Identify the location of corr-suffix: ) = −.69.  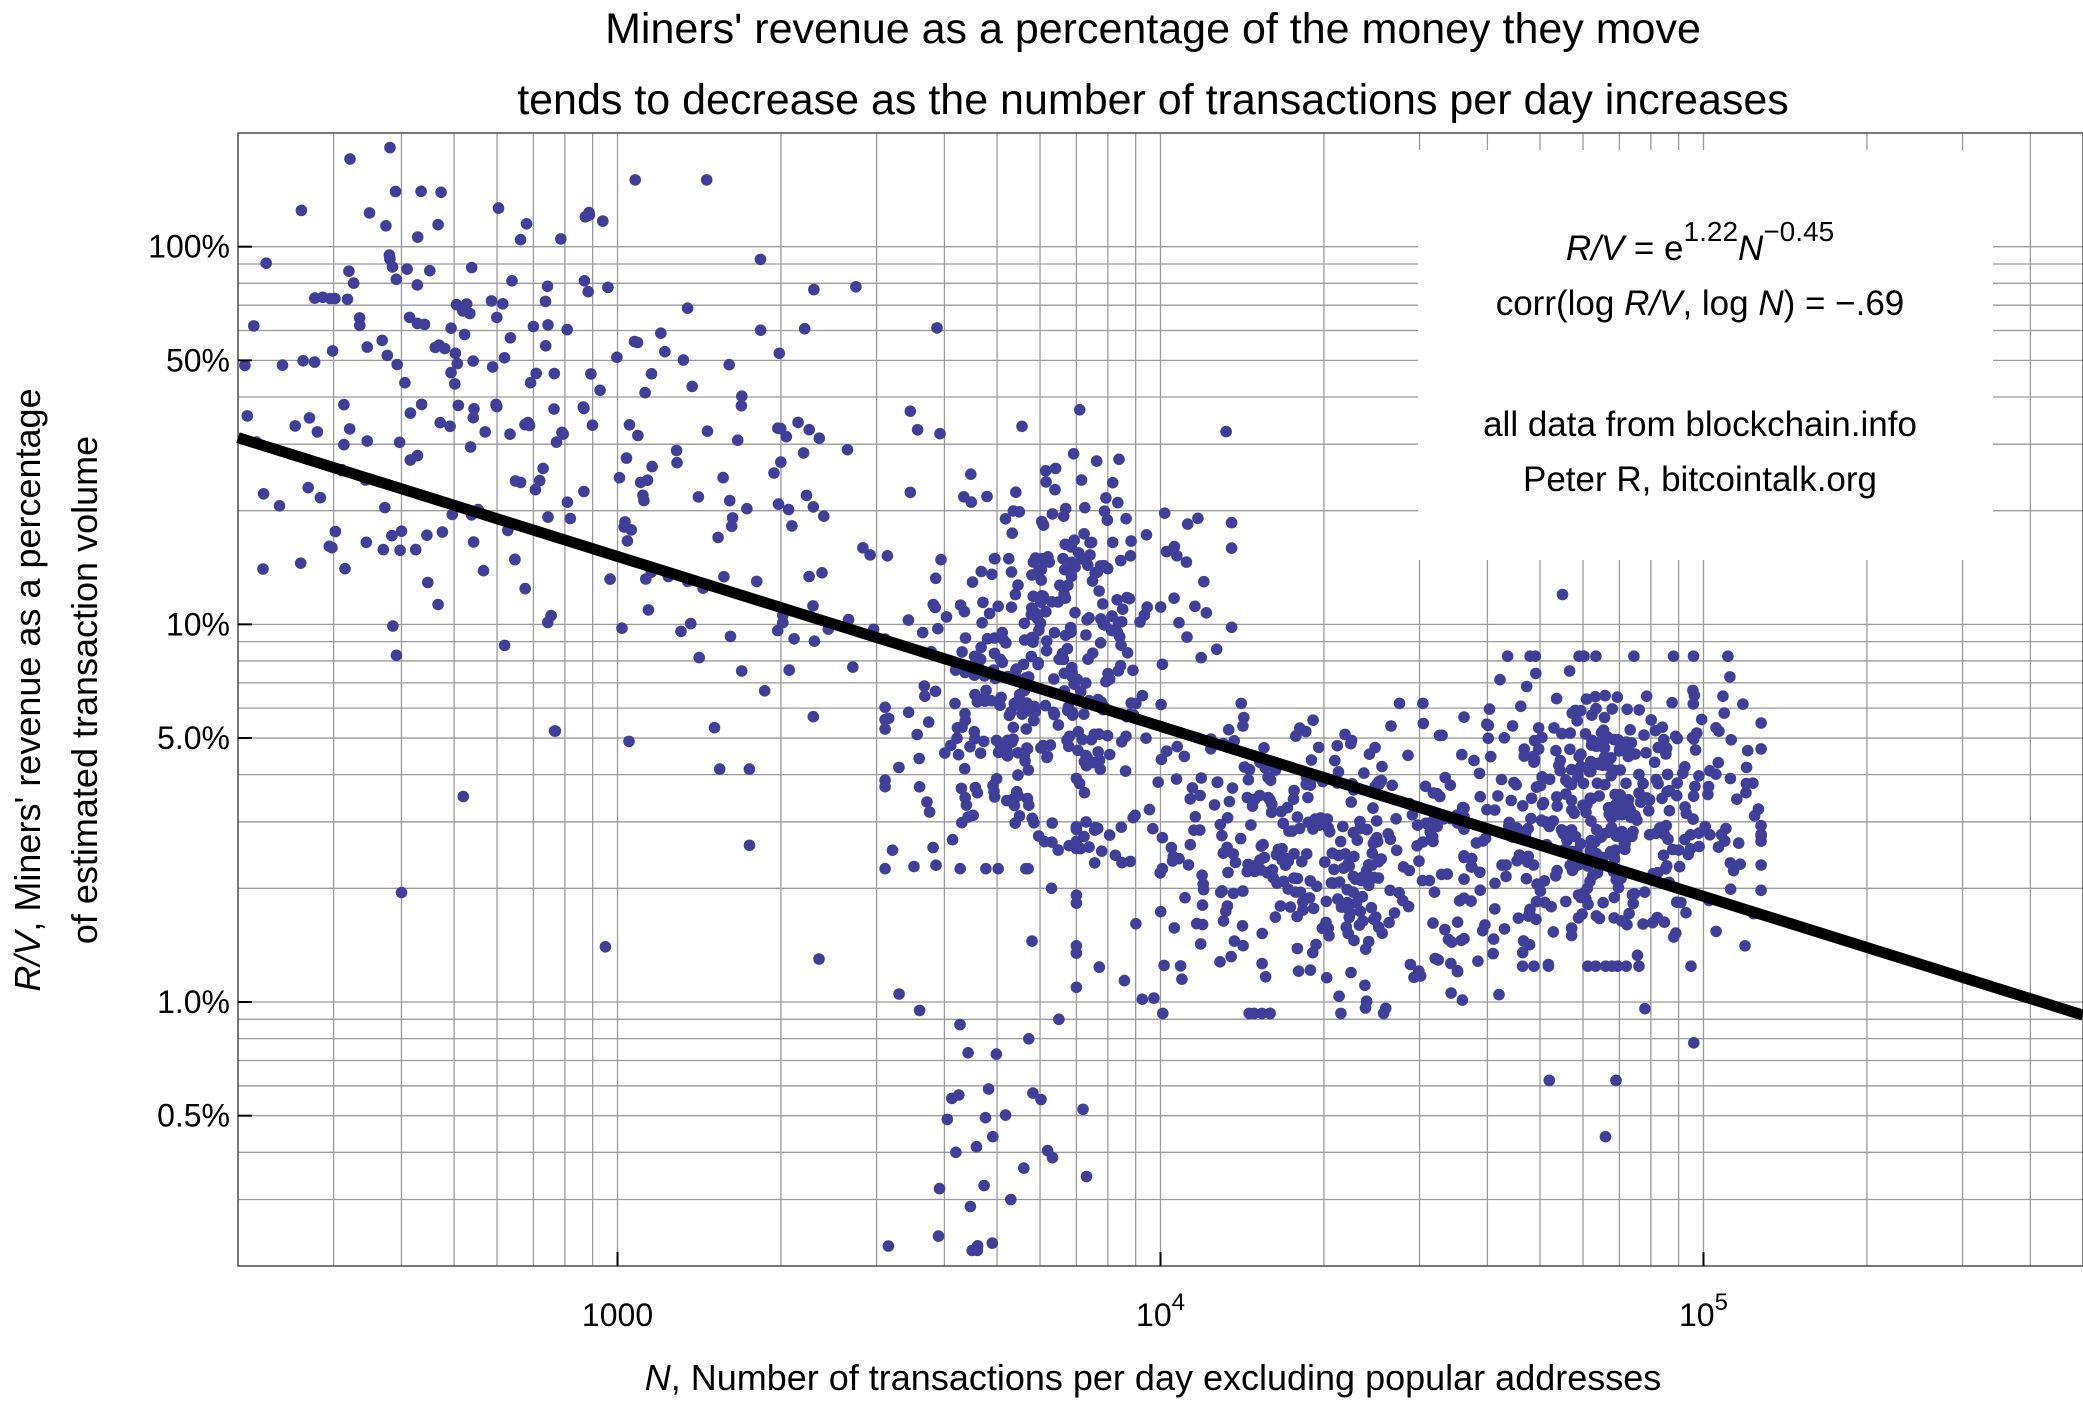
(1844, 303).